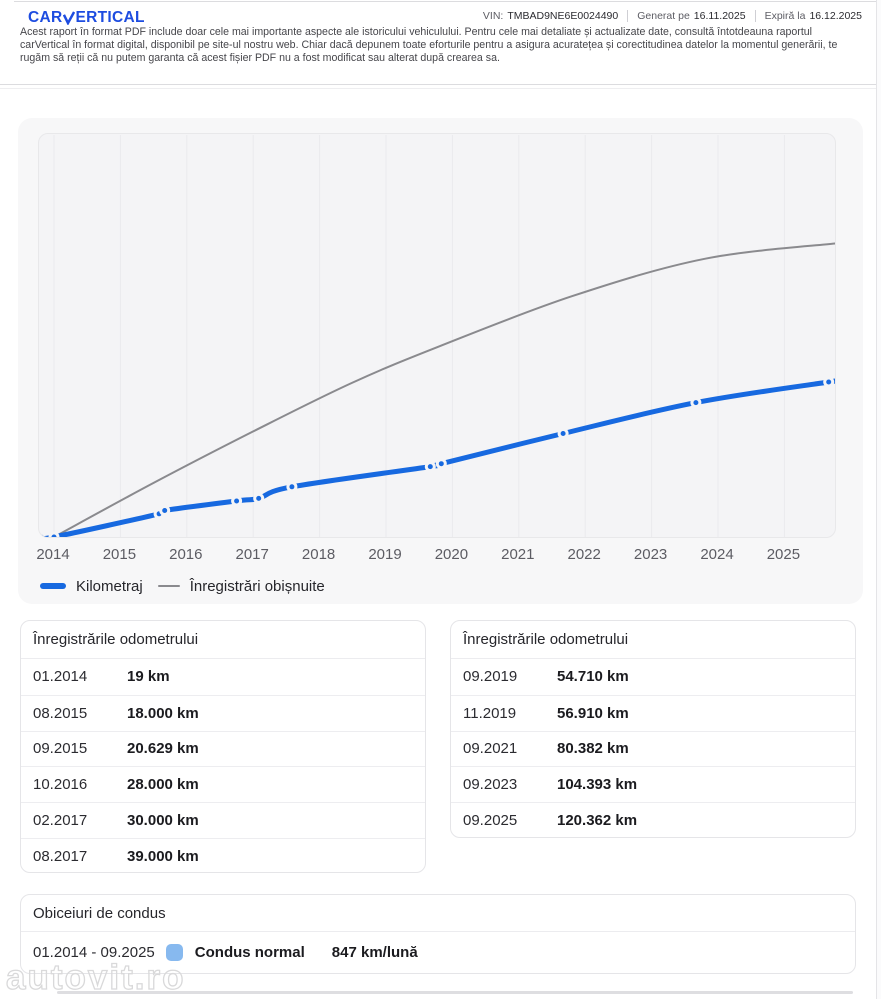 Image resolution: width=881 pixels, height=999 pixels. Describe the element at coordinates (490, 713) in the screenshot. I see `record-date: 11.2019` at that location.